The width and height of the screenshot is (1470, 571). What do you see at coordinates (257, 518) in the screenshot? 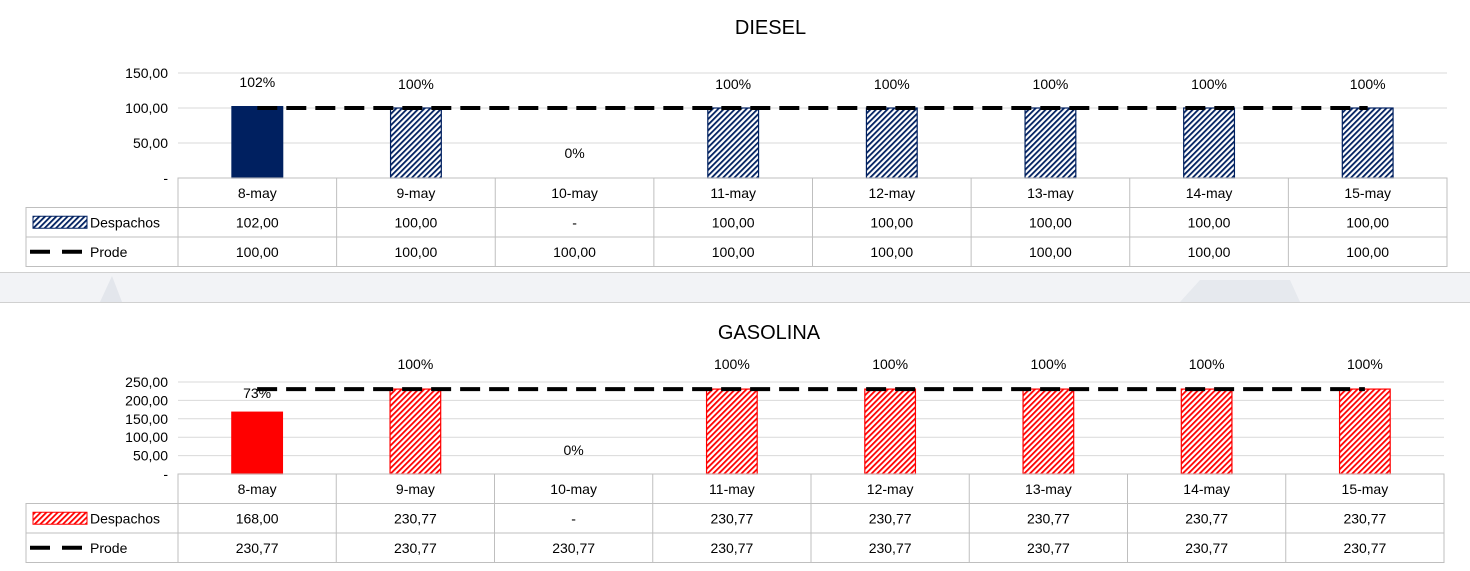
I see `table-value-despachos: 168,00` at bounding box center [257, 518].